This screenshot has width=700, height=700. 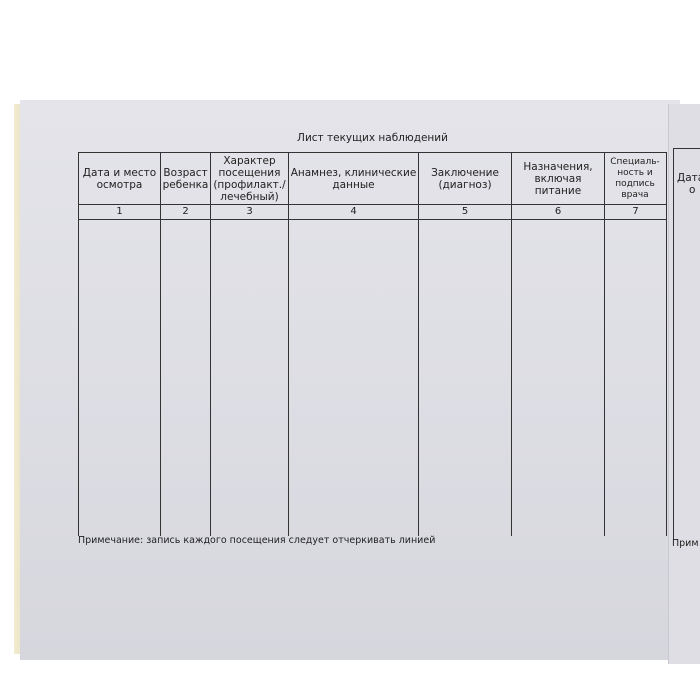 What do you see at coordinates (185, 211) in the screenshot?
I see `col-number: 2` at bounding box center [185, 211].